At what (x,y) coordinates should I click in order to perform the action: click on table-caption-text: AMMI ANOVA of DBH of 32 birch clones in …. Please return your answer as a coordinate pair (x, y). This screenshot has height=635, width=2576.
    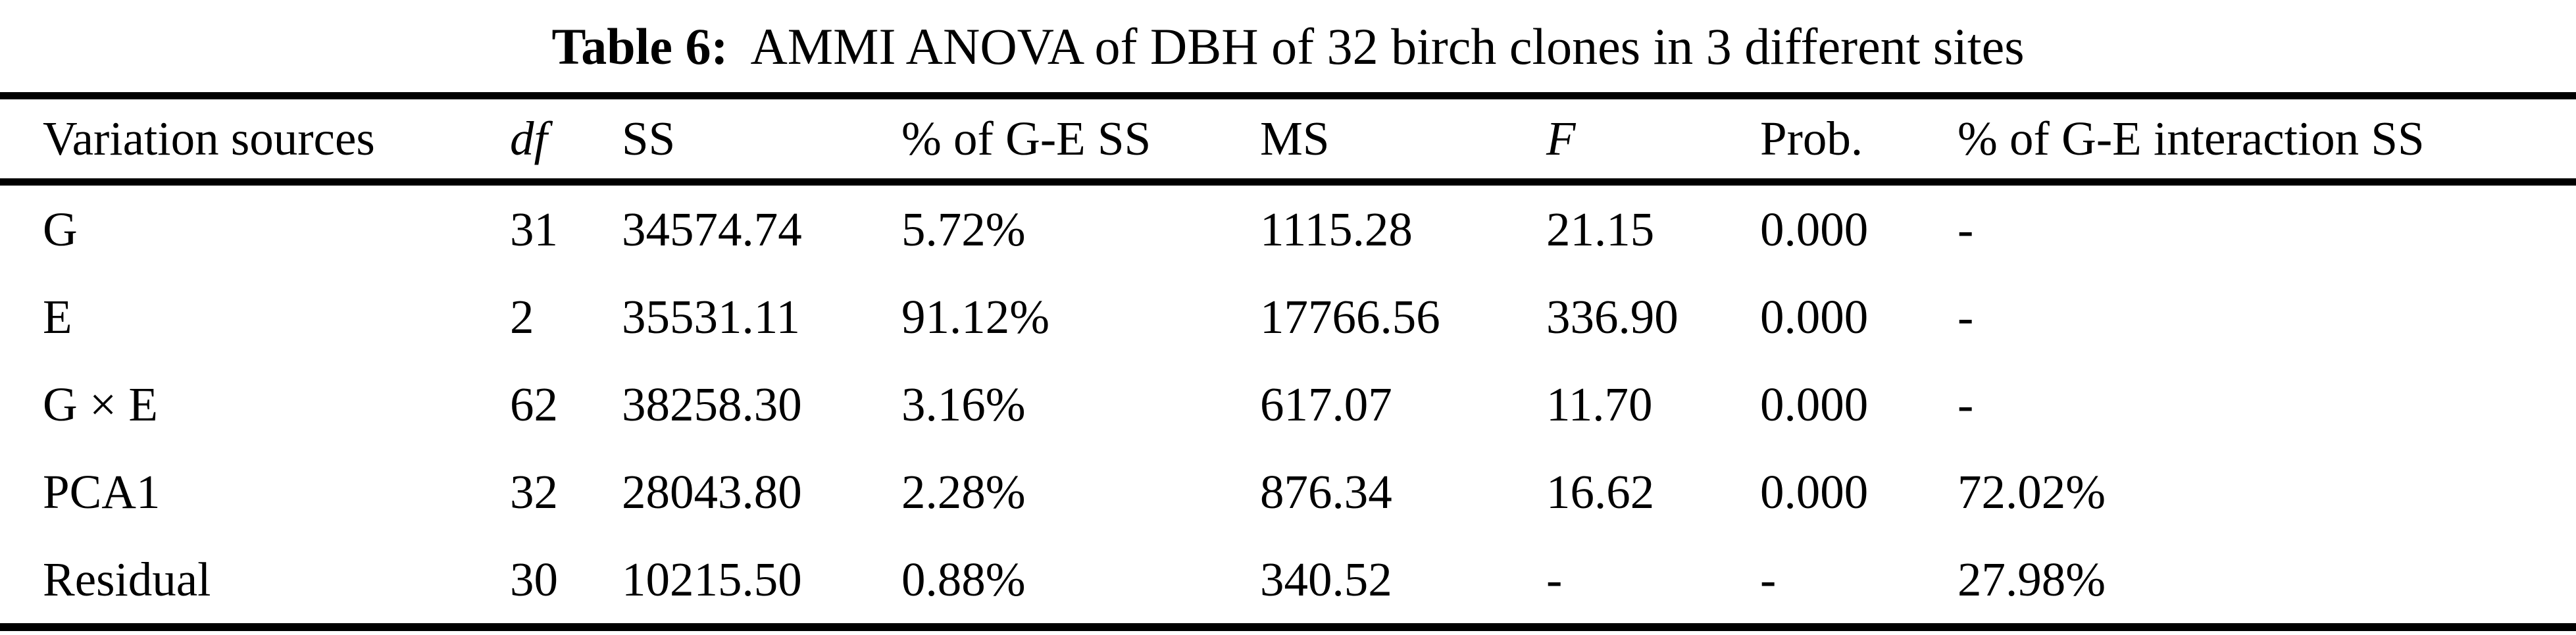
    Looking at the image, I should click on (1387, 47).